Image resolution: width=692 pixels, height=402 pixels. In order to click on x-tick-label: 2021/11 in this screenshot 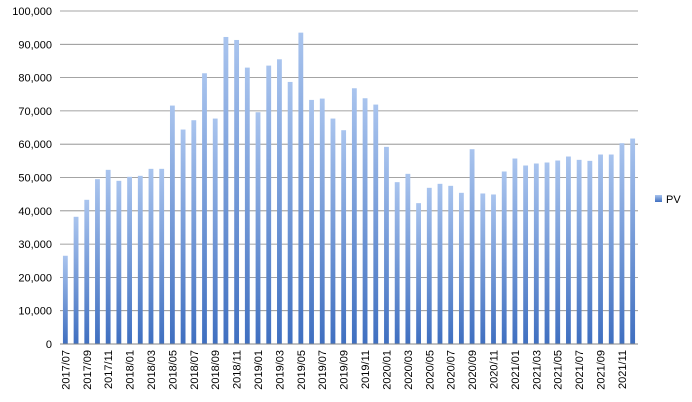, I will do `click(623, 369)`.